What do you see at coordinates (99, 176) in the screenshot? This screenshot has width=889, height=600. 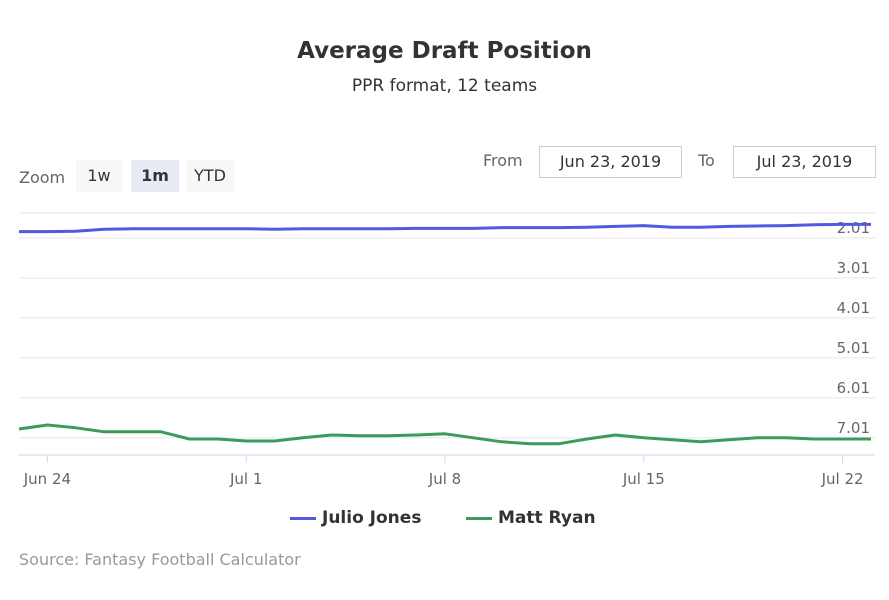 I see `range-button-1w: 1w` at bounding box center [99, 176].